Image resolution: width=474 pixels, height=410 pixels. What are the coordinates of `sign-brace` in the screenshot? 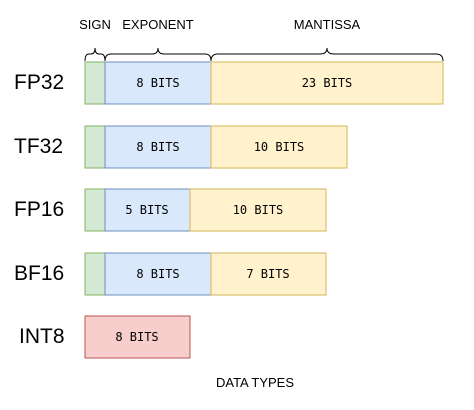 It's located at (95, 54).